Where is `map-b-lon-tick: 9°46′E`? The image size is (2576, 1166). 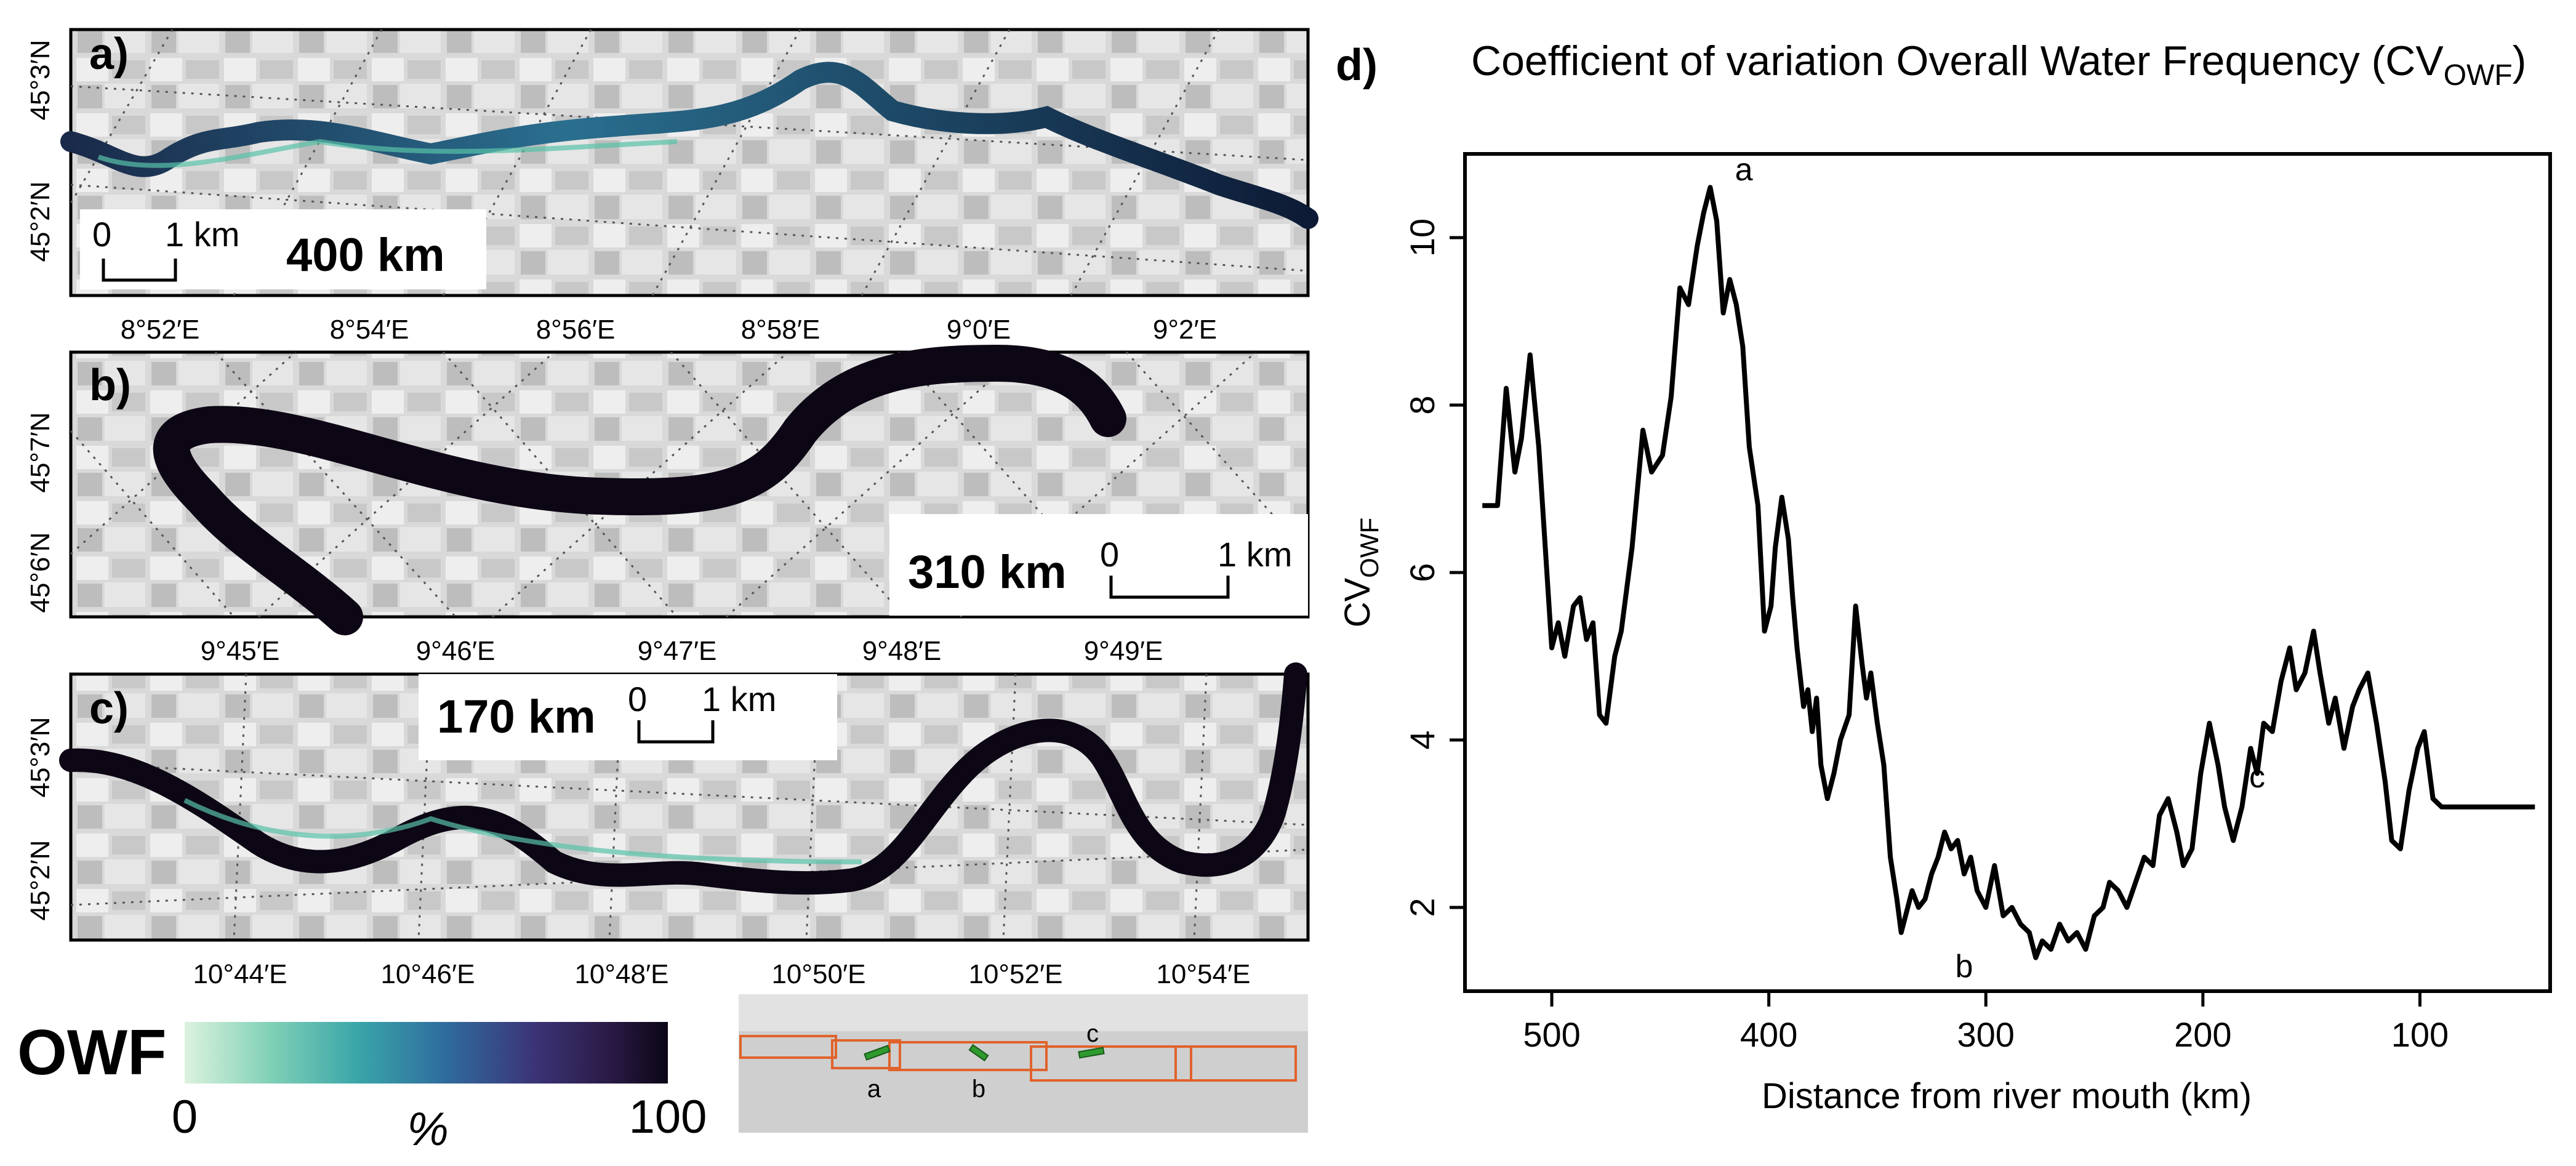 map-b-lon-tick: 9°46′E is located at coordinates (456, 651).